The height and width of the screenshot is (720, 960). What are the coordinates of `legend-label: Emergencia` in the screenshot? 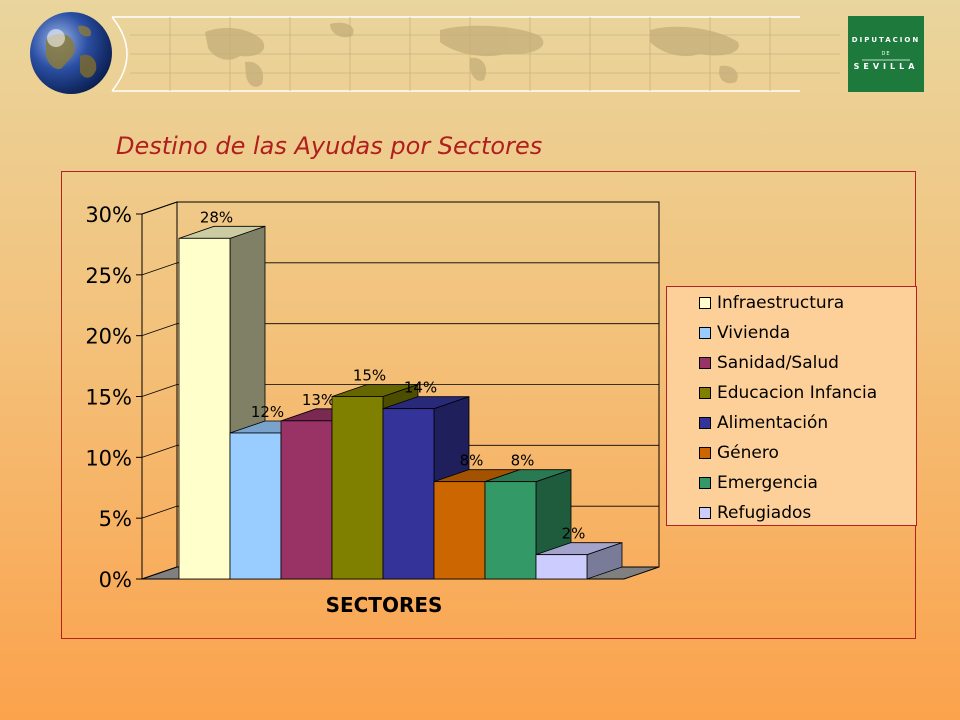 It's located at (767, 483).